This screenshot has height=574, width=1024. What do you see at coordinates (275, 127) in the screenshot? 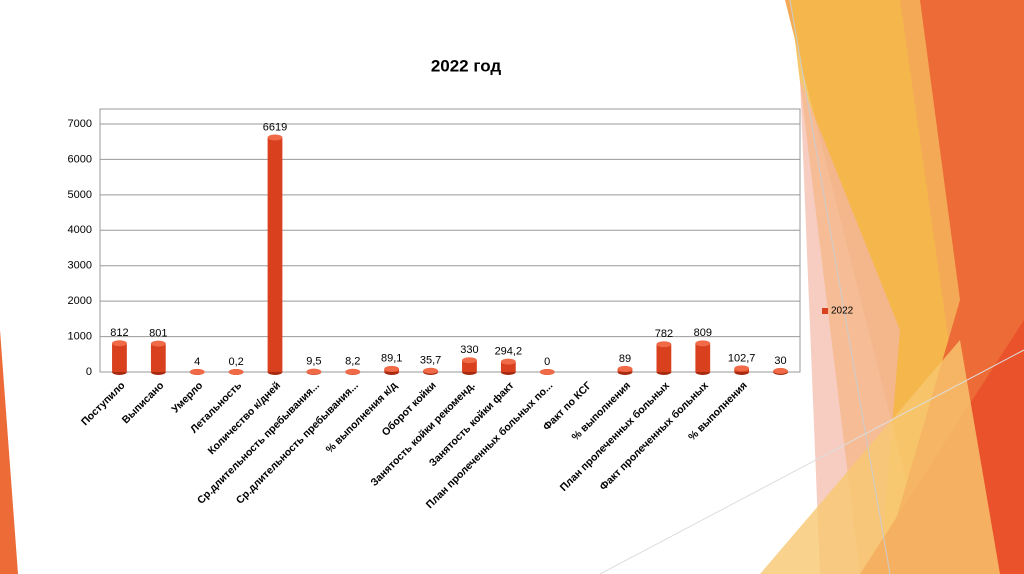
I see `value-label: 6619` at bounding box center [275, 127].